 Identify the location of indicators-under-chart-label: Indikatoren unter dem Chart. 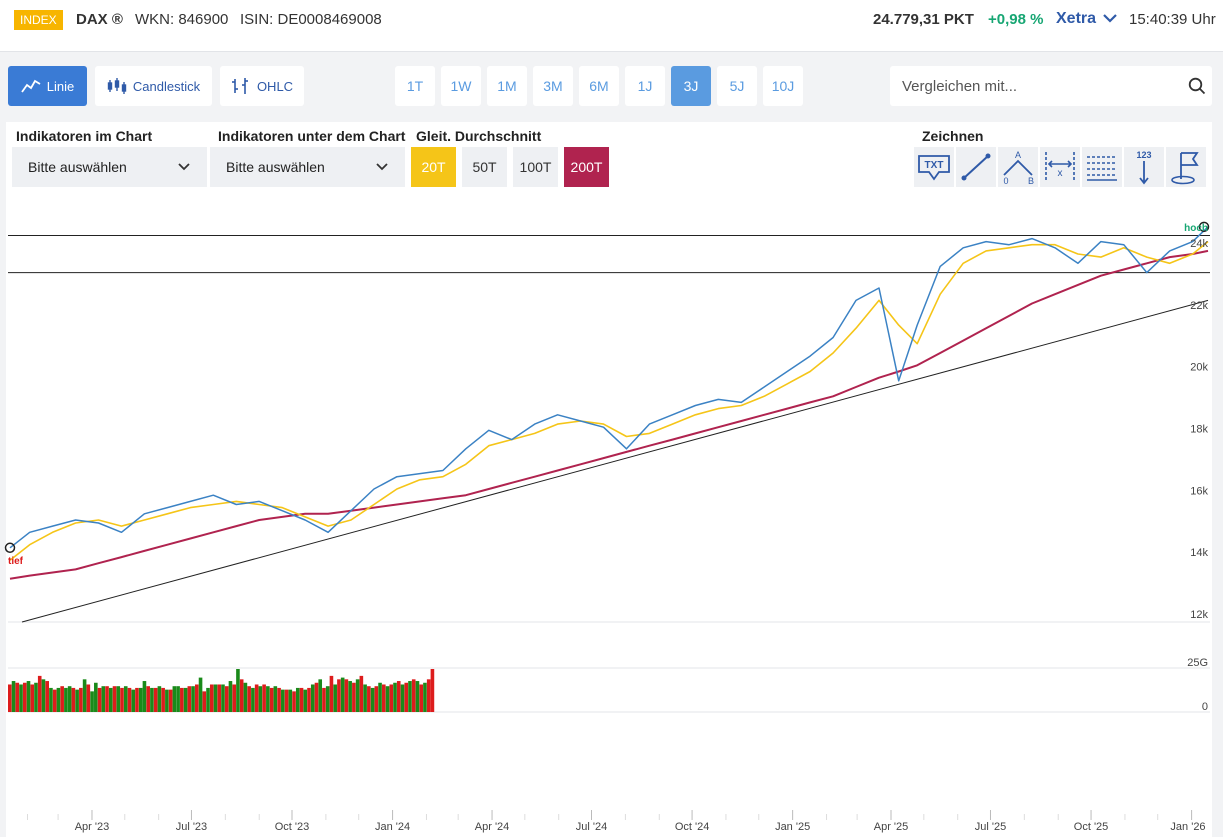
(312, 136).